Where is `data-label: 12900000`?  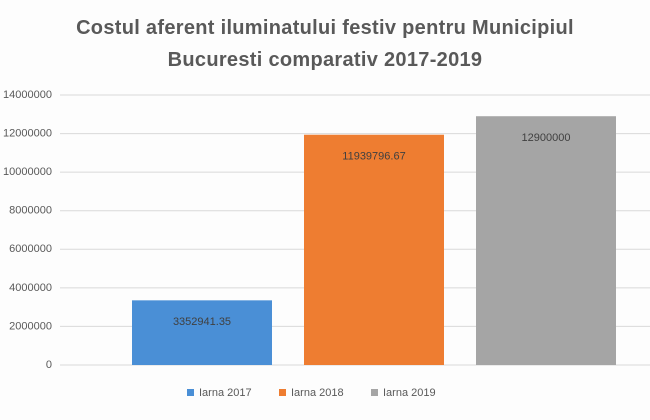 data-label: 12900000 is located at coordinates (546, 138).